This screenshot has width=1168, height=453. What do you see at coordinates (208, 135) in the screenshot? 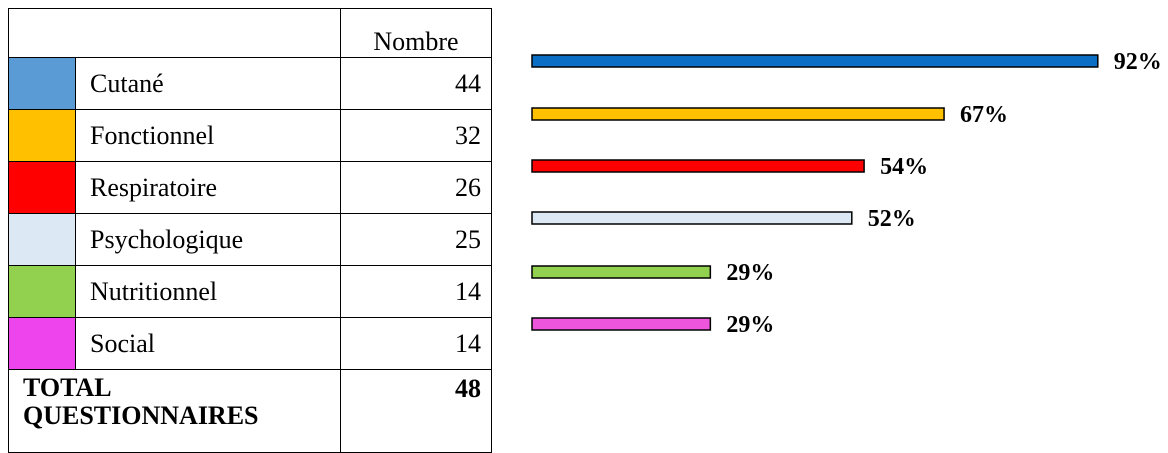
I see `legend-label: Fonctionnel` at bounding box center [208, 135].